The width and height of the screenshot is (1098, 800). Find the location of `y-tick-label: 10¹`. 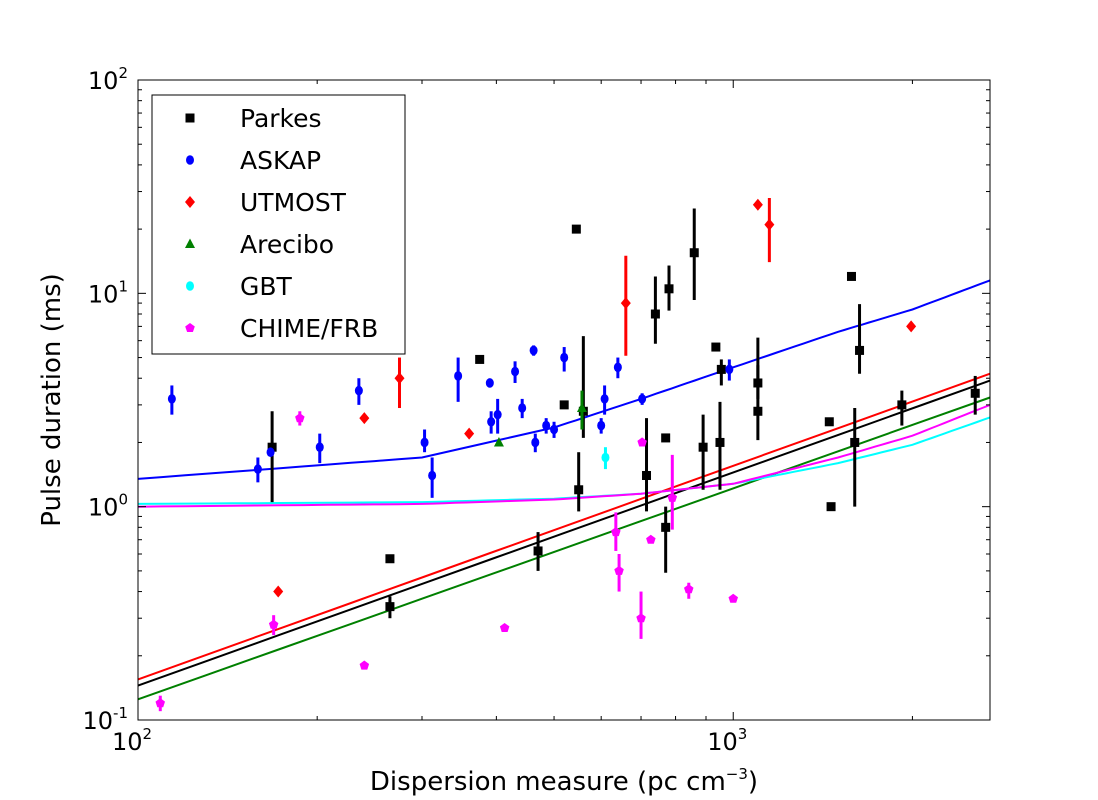

y-tick-label: 10¹ is located at coordinates (108, 292).